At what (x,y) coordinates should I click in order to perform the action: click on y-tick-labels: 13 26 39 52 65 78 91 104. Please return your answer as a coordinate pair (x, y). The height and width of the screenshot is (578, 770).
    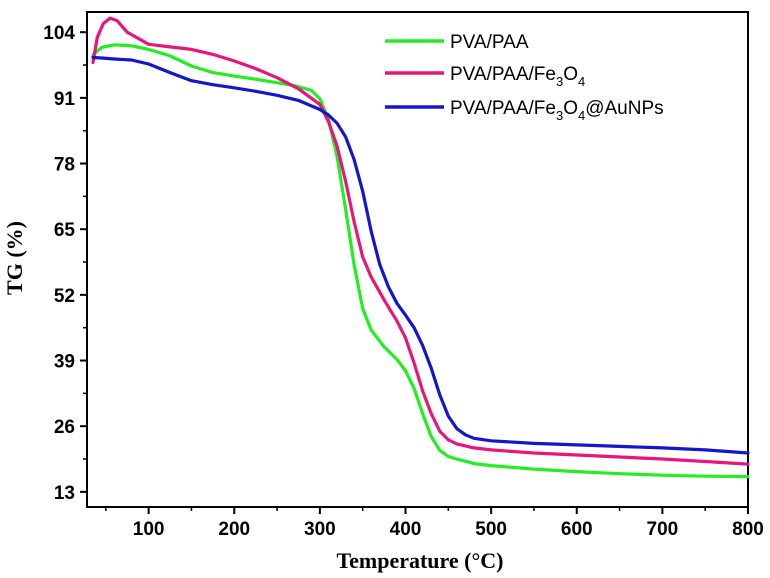
    Looking at the image, I should click on (59, 263).